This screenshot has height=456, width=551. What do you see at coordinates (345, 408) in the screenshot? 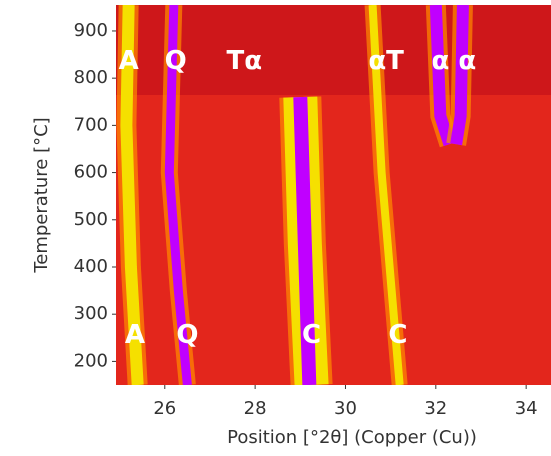
I see `x-tick-label: 30` at bounding box center [345, 408].